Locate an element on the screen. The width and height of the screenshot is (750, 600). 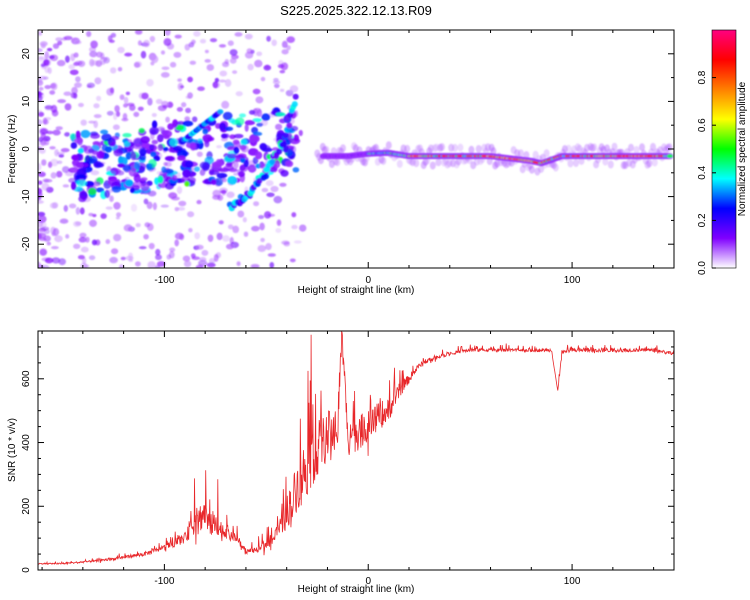
y-tick-label: -10 is located at coordinates (26, 196).